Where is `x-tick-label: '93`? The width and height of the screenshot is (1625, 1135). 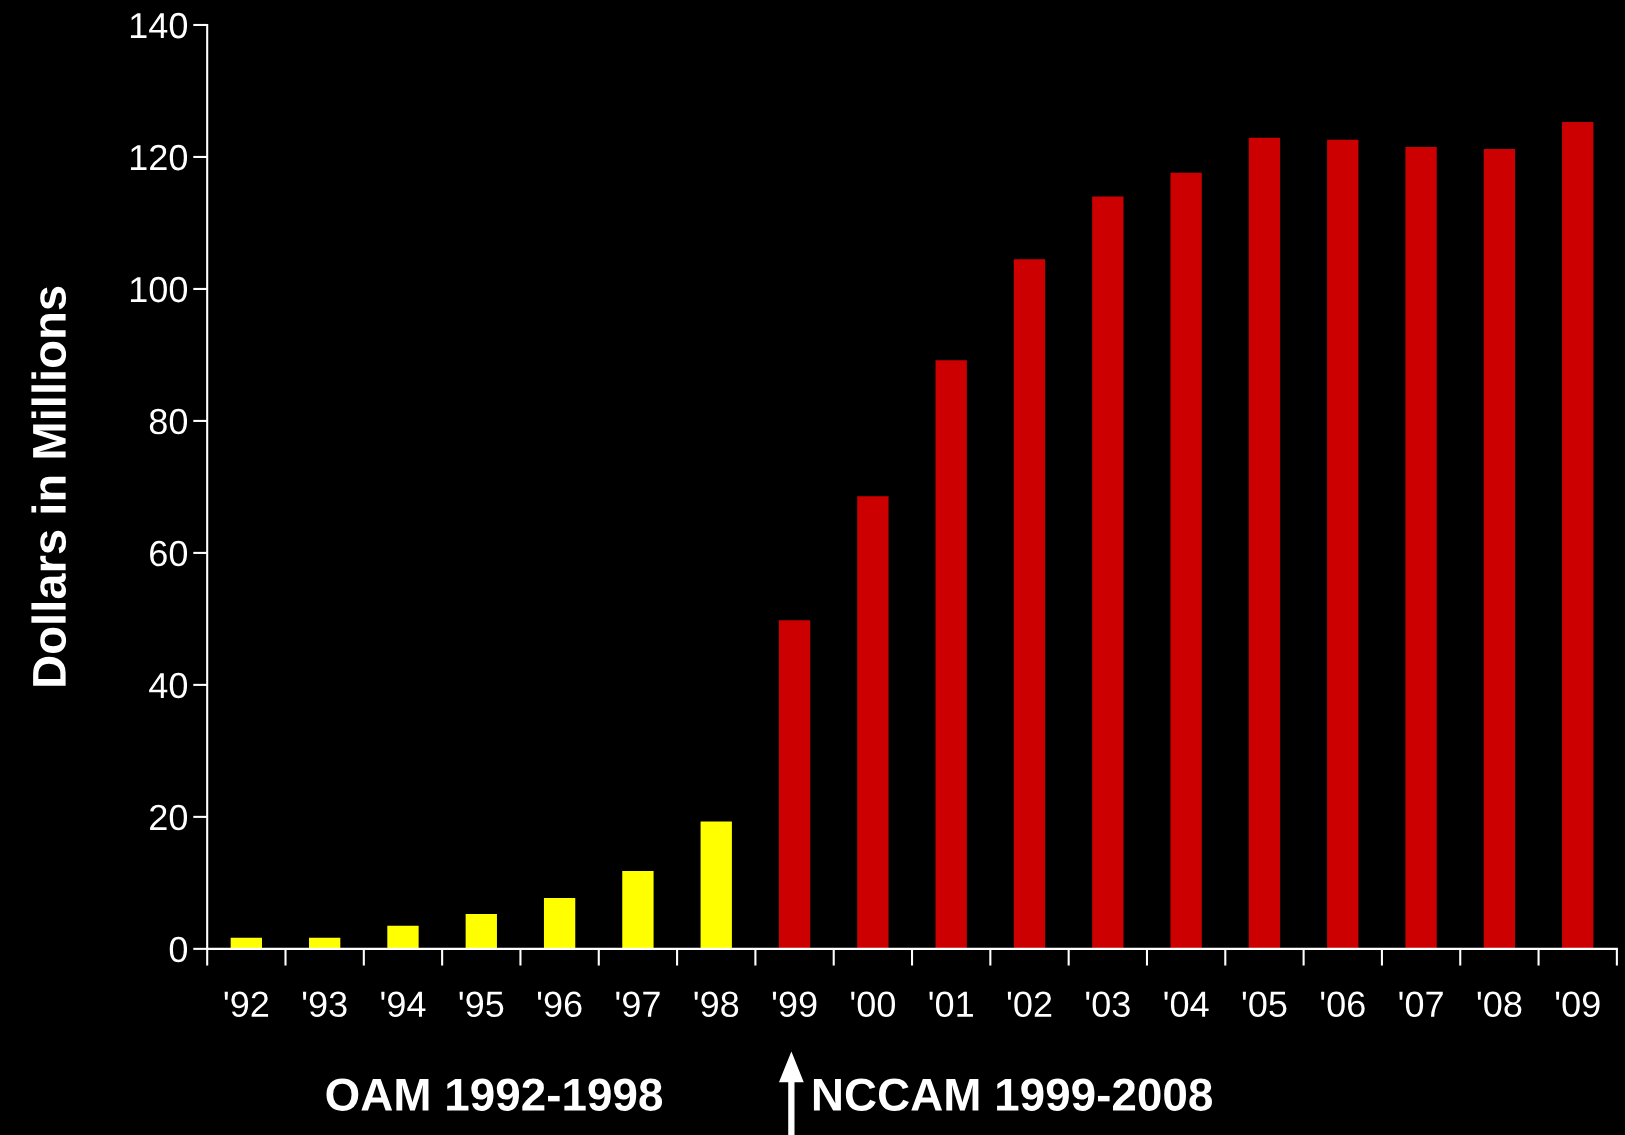 x-tick-label: '93 is located at coordinates (324, 1004).